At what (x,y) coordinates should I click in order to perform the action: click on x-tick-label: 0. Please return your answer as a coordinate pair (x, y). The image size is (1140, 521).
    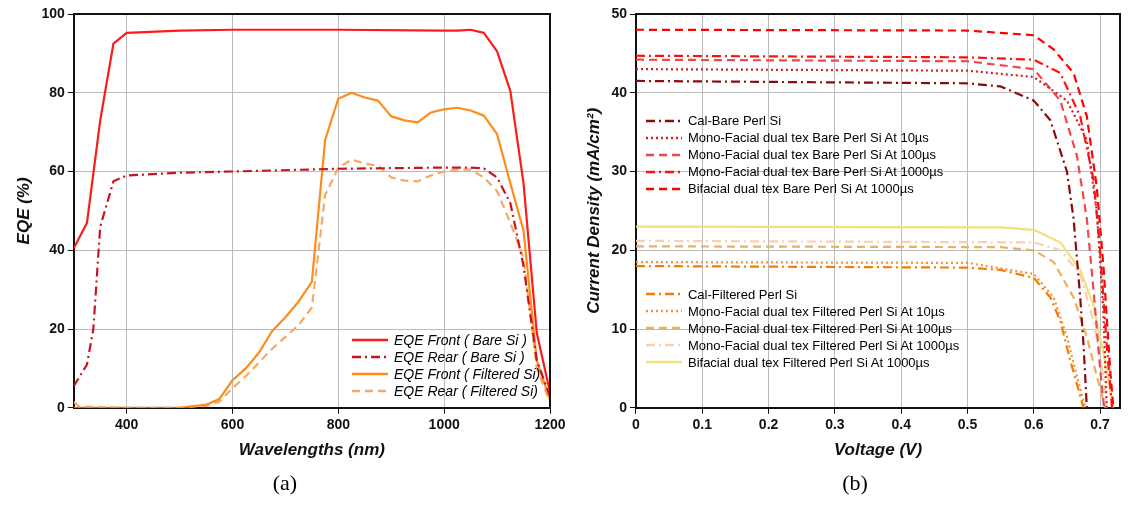
    Looking at the image, I should click on (636, 424).